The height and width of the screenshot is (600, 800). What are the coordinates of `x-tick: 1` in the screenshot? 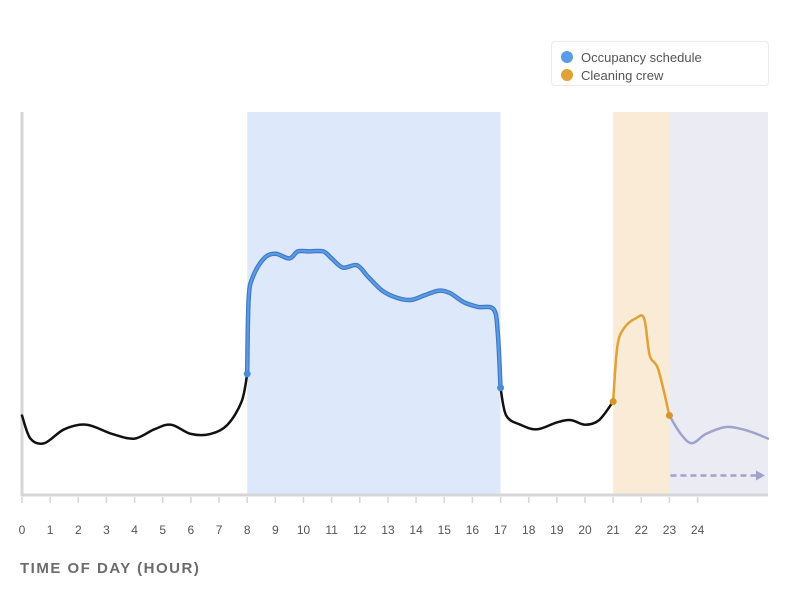 It's located at (50, 517).